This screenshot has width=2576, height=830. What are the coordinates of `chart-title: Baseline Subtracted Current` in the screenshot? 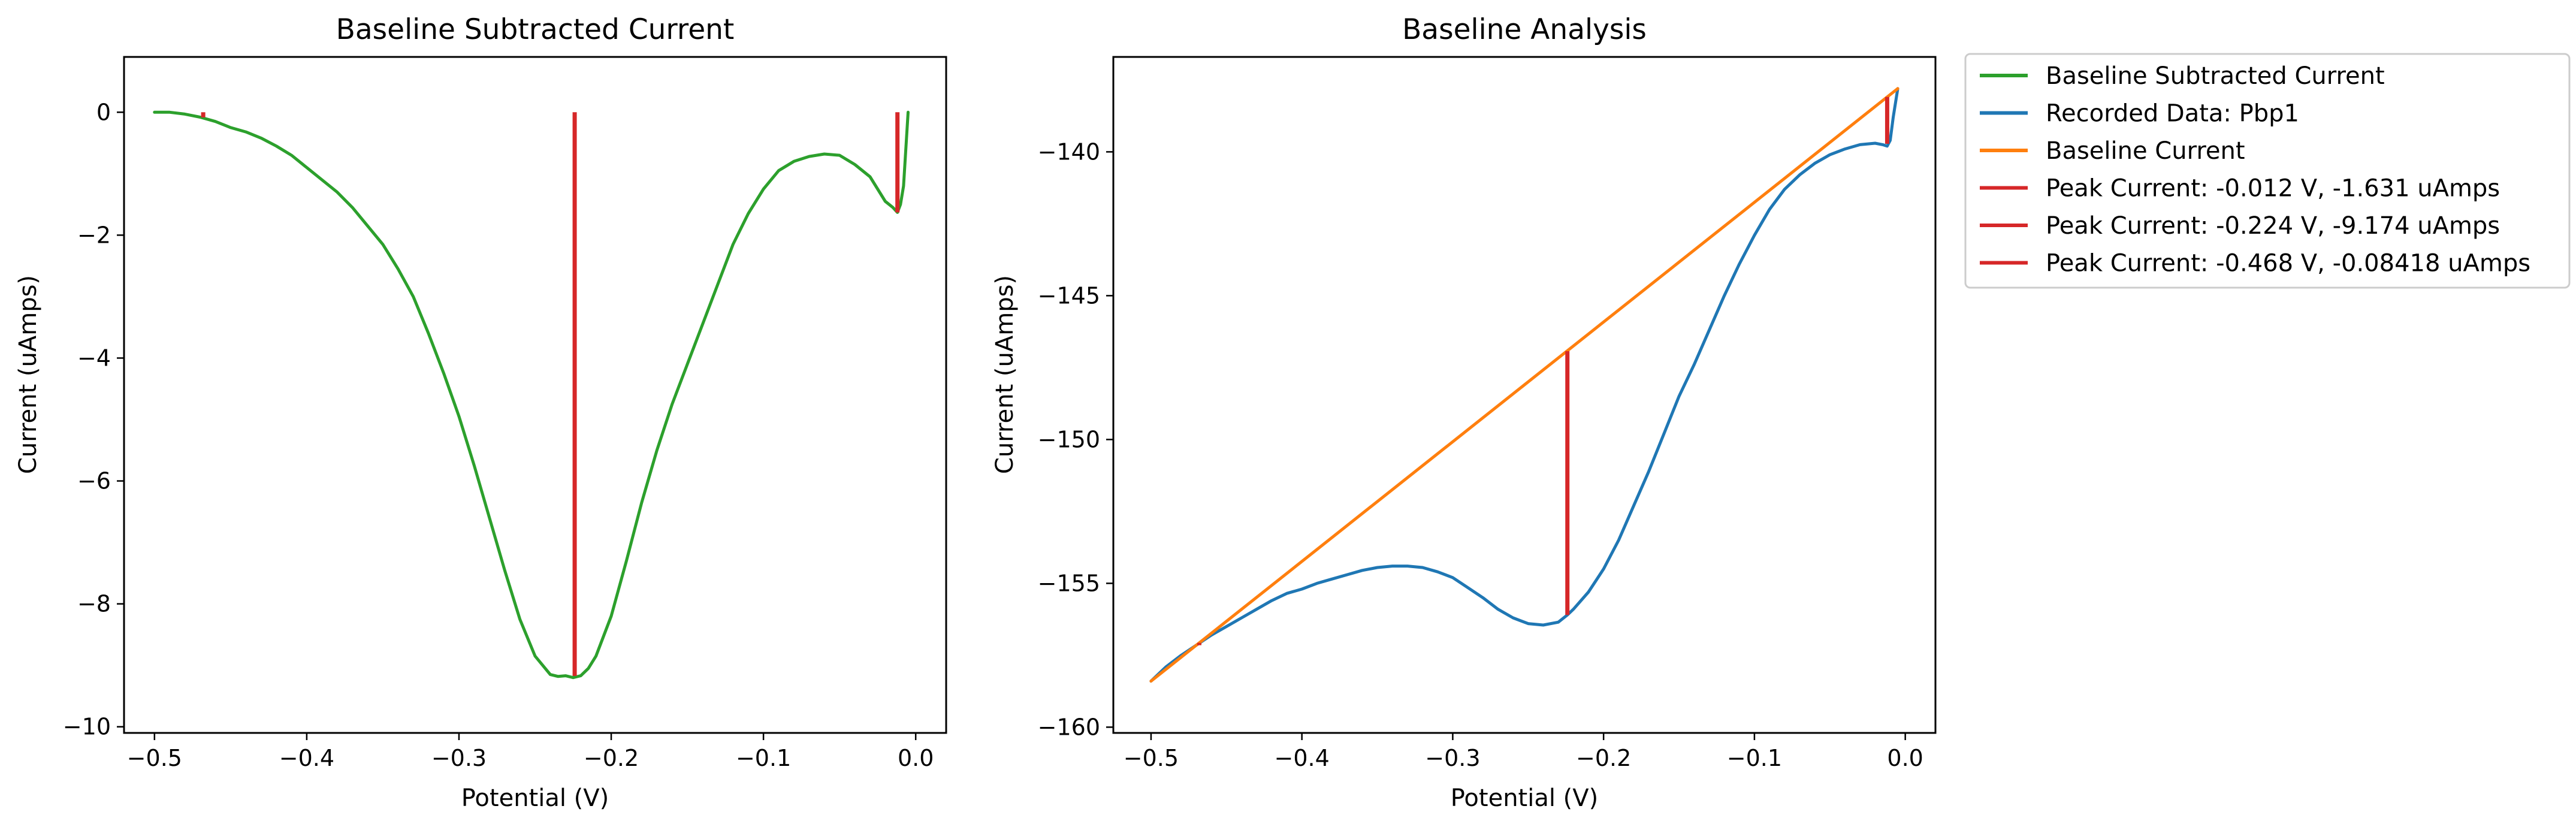 It's located at (536, 29).